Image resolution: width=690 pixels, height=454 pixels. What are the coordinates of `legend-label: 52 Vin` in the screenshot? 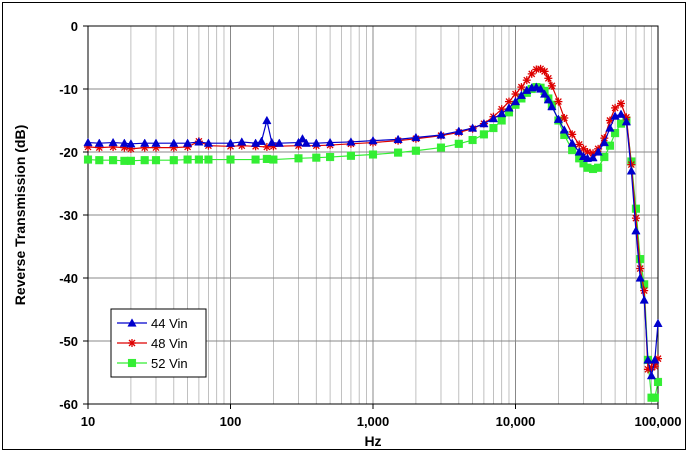 It's located at (169, 363).